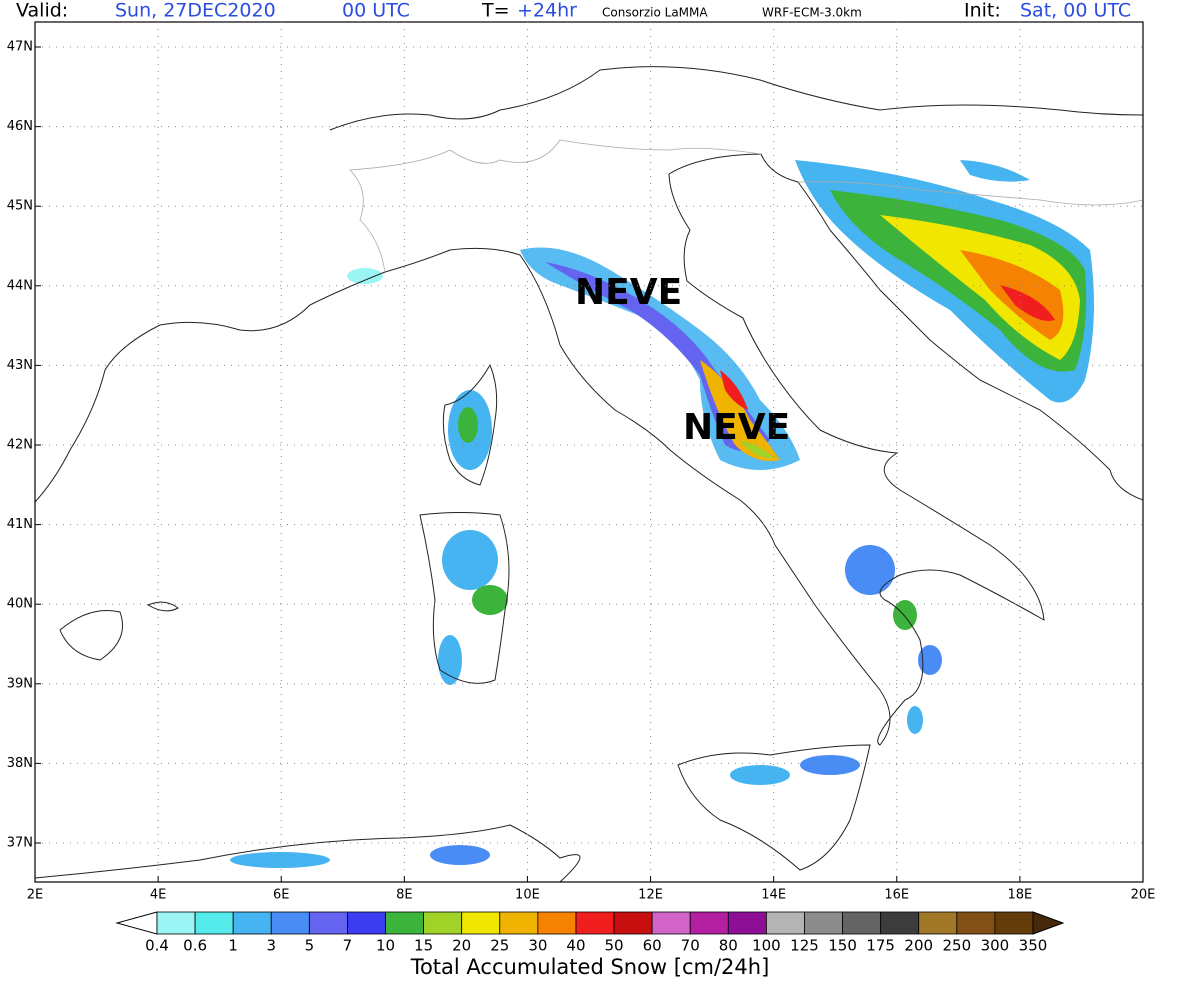  I want to click on lat-label: 39N, so click(20, 683).